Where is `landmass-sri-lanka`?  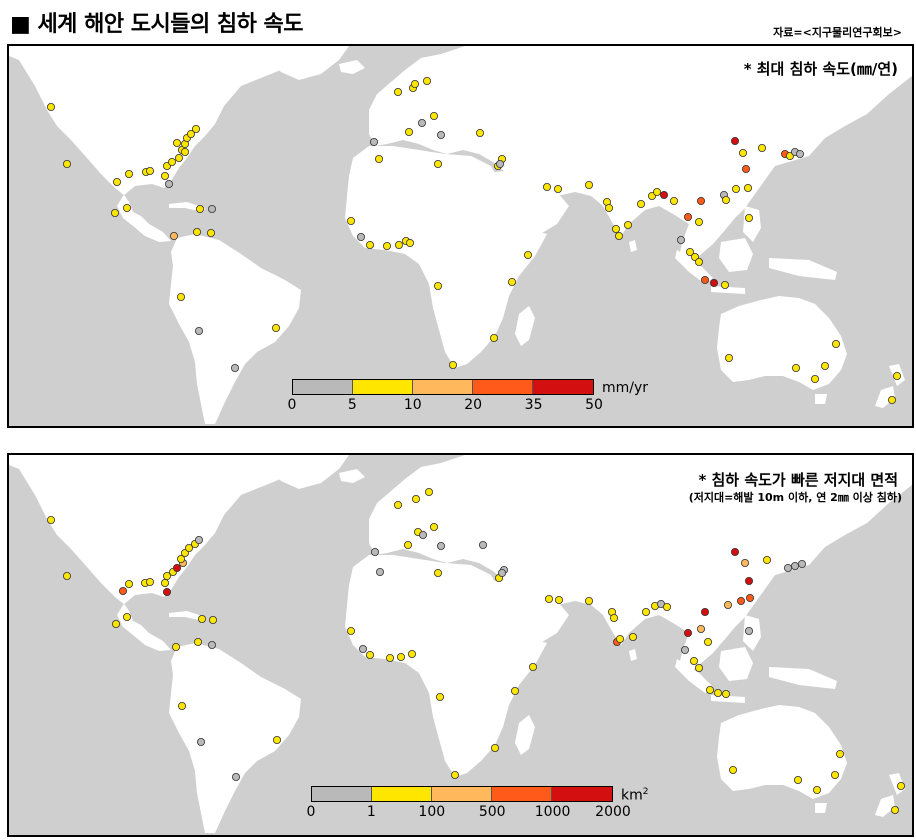
landmass-sri-lanka is located at coordinates (633, 655).